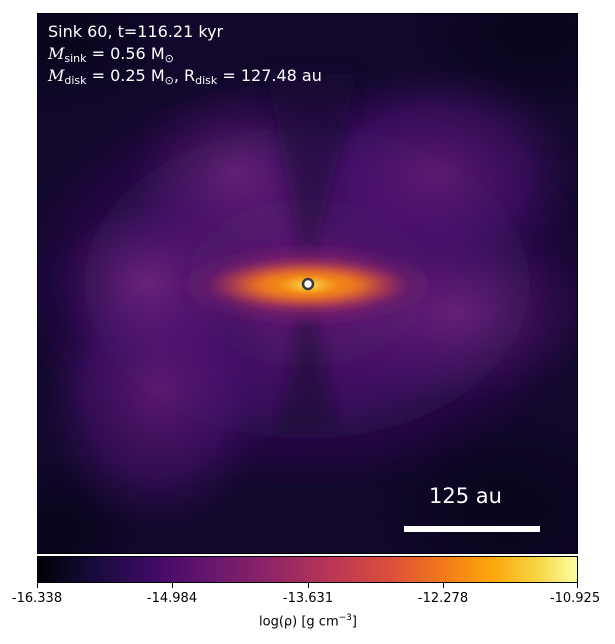 The height and width of the screenshot is (644, 615). I want to click on sink-marker, so click(308, 284).